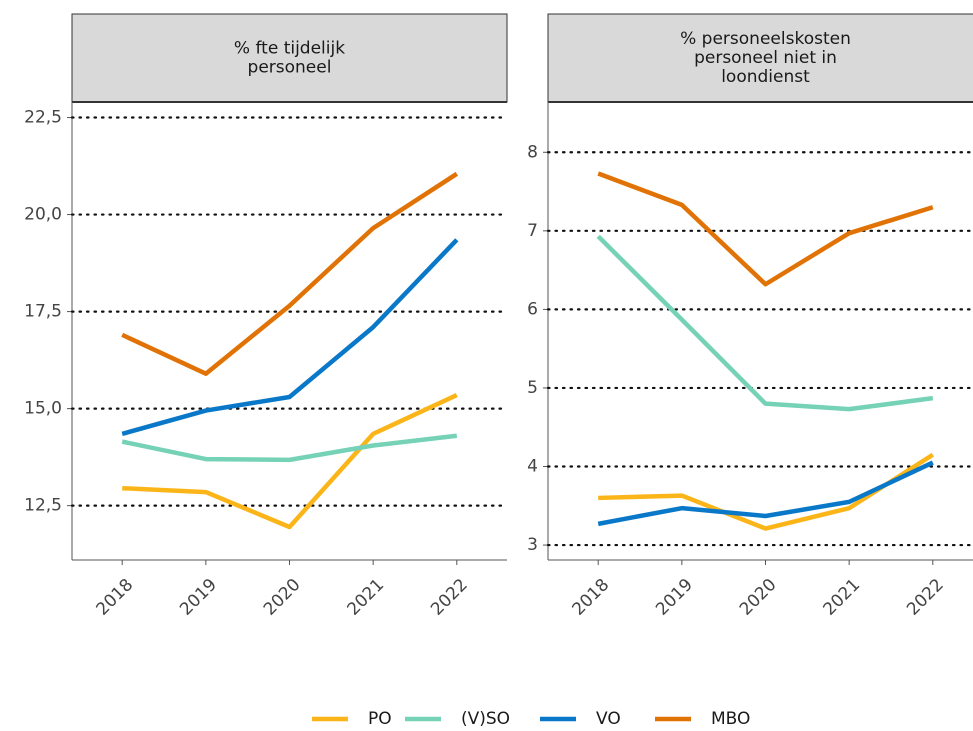  What do you see at coordinates (485, 719) in the screenshot?
I see `legend-label: (V)SO` at bounding box center [485, 719].